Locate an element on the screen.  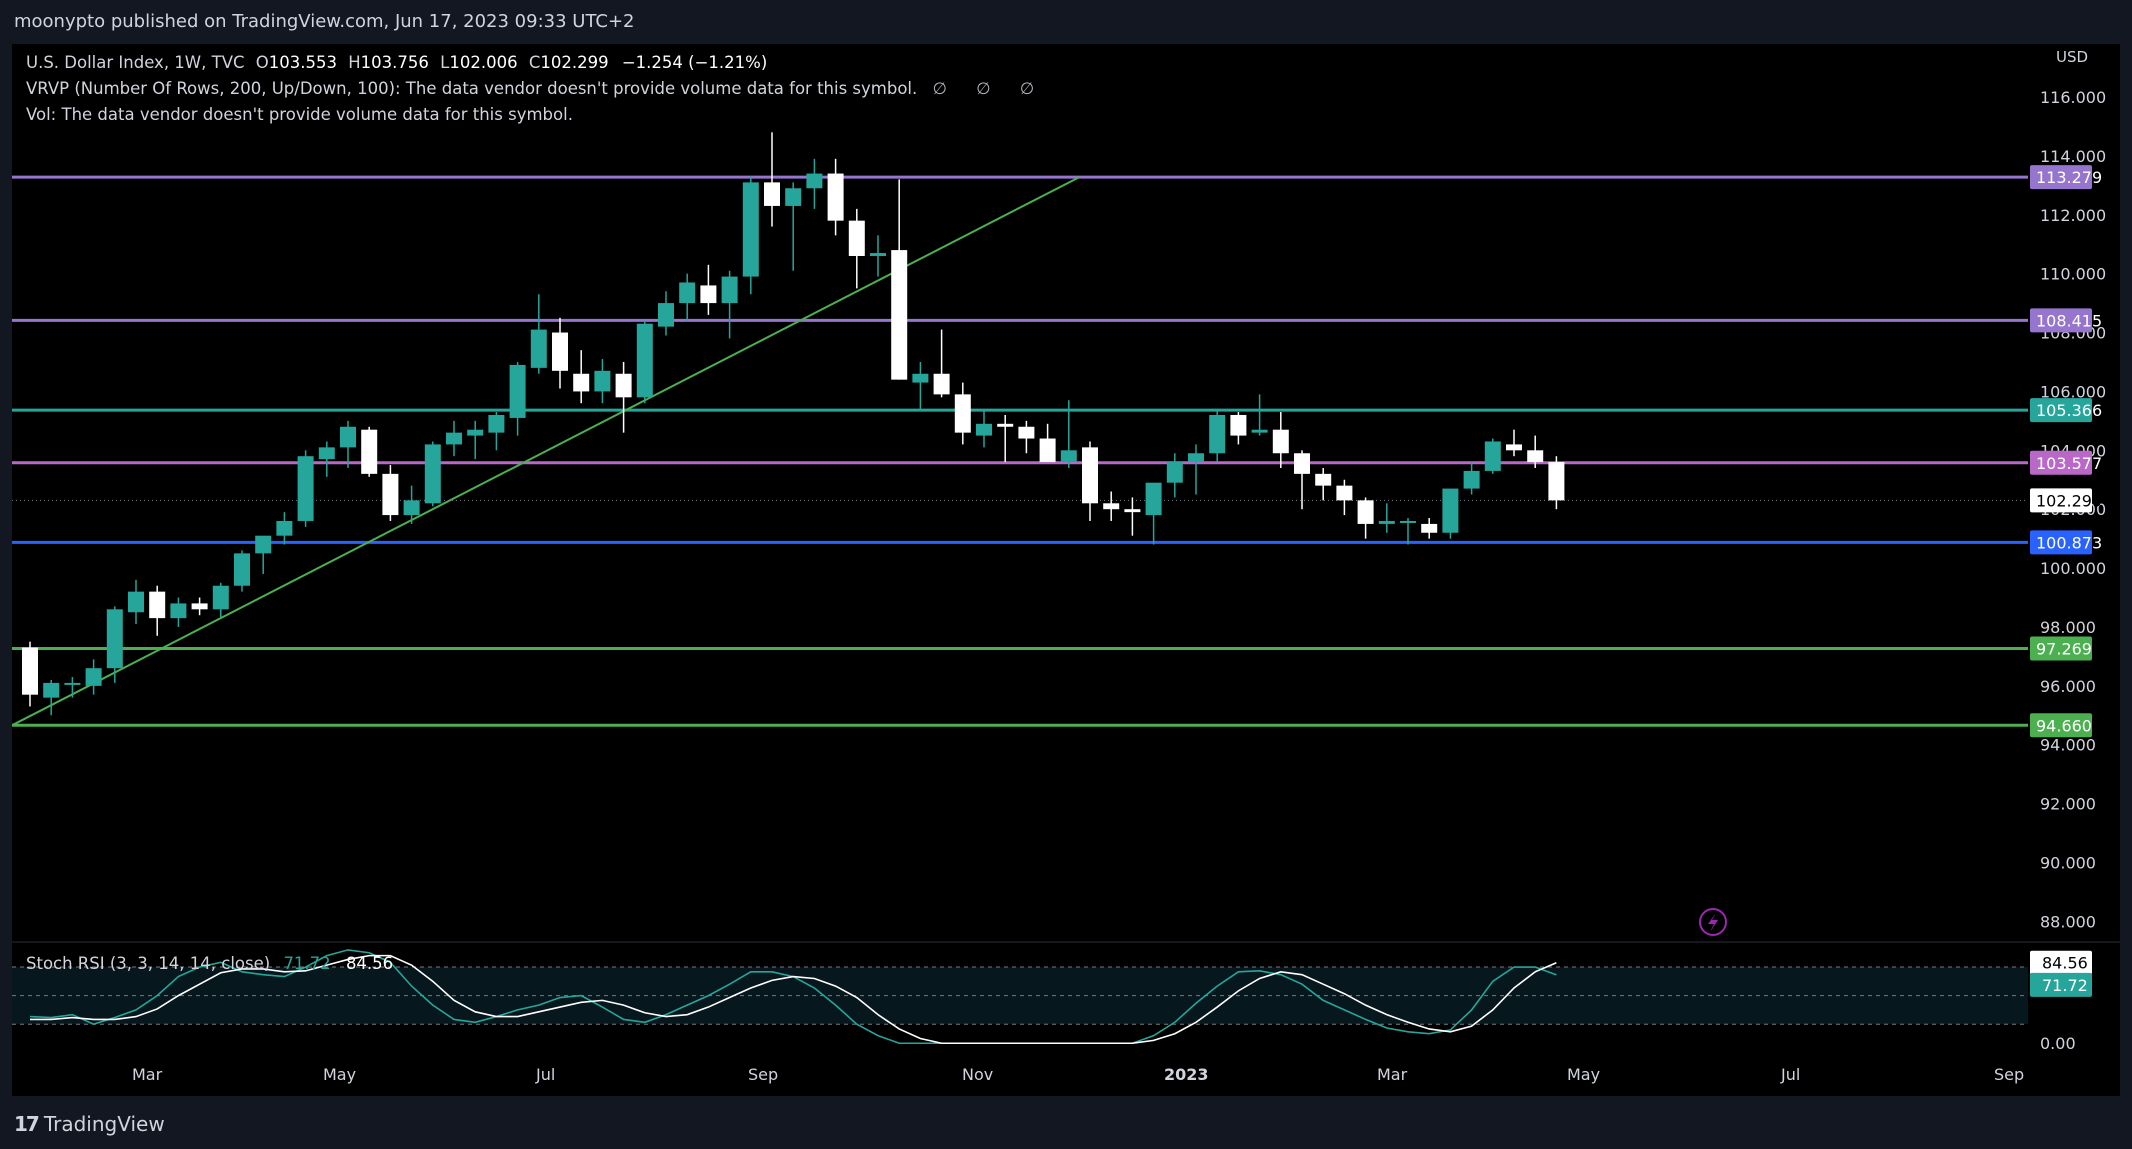
price-tick-label: 112.000 is located at coordinates (2073, 215).